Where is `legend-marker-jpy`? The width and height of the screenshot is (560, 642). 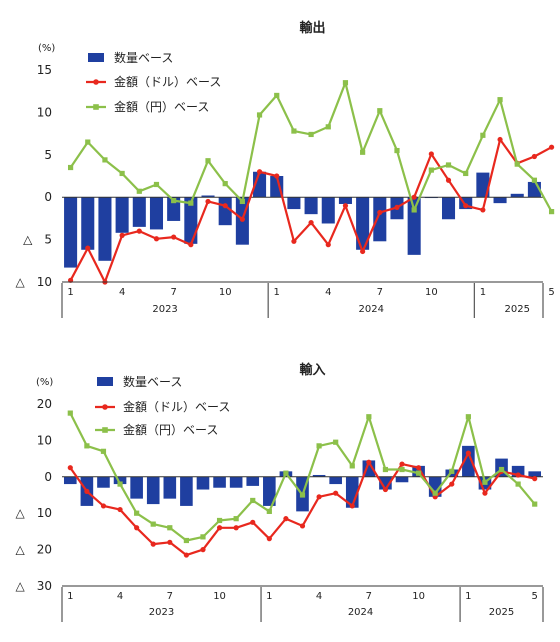
legend-marker-jpy is located at coordinates (96, 107).